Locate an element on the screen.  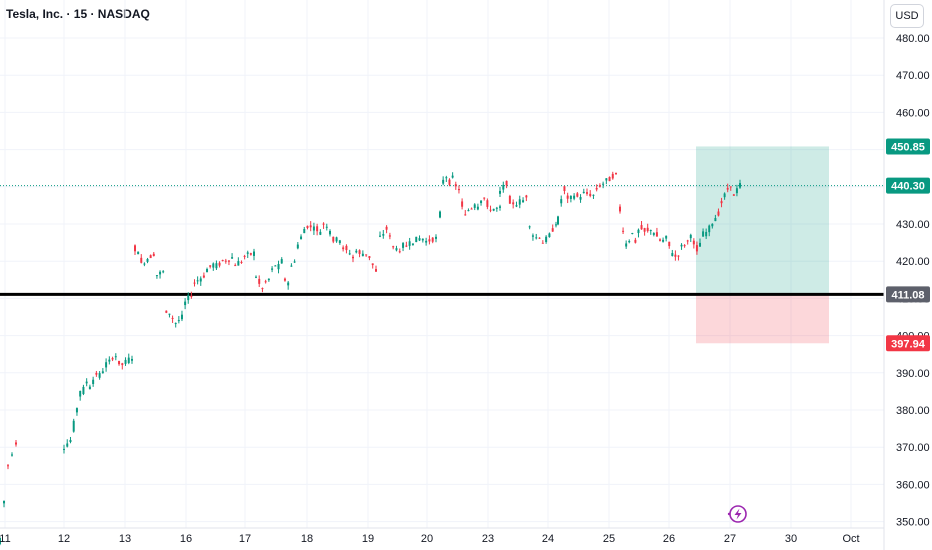
stop-price-tag: 397.94 is located at coordinates (908, 344).